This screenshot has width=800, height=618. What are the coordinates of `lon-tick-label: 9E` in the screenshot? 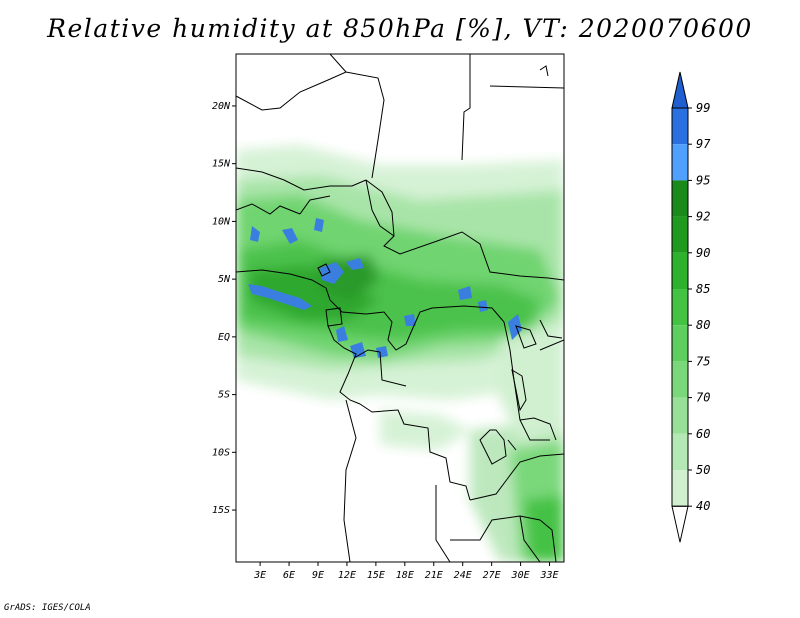 It's located at (318, 575).